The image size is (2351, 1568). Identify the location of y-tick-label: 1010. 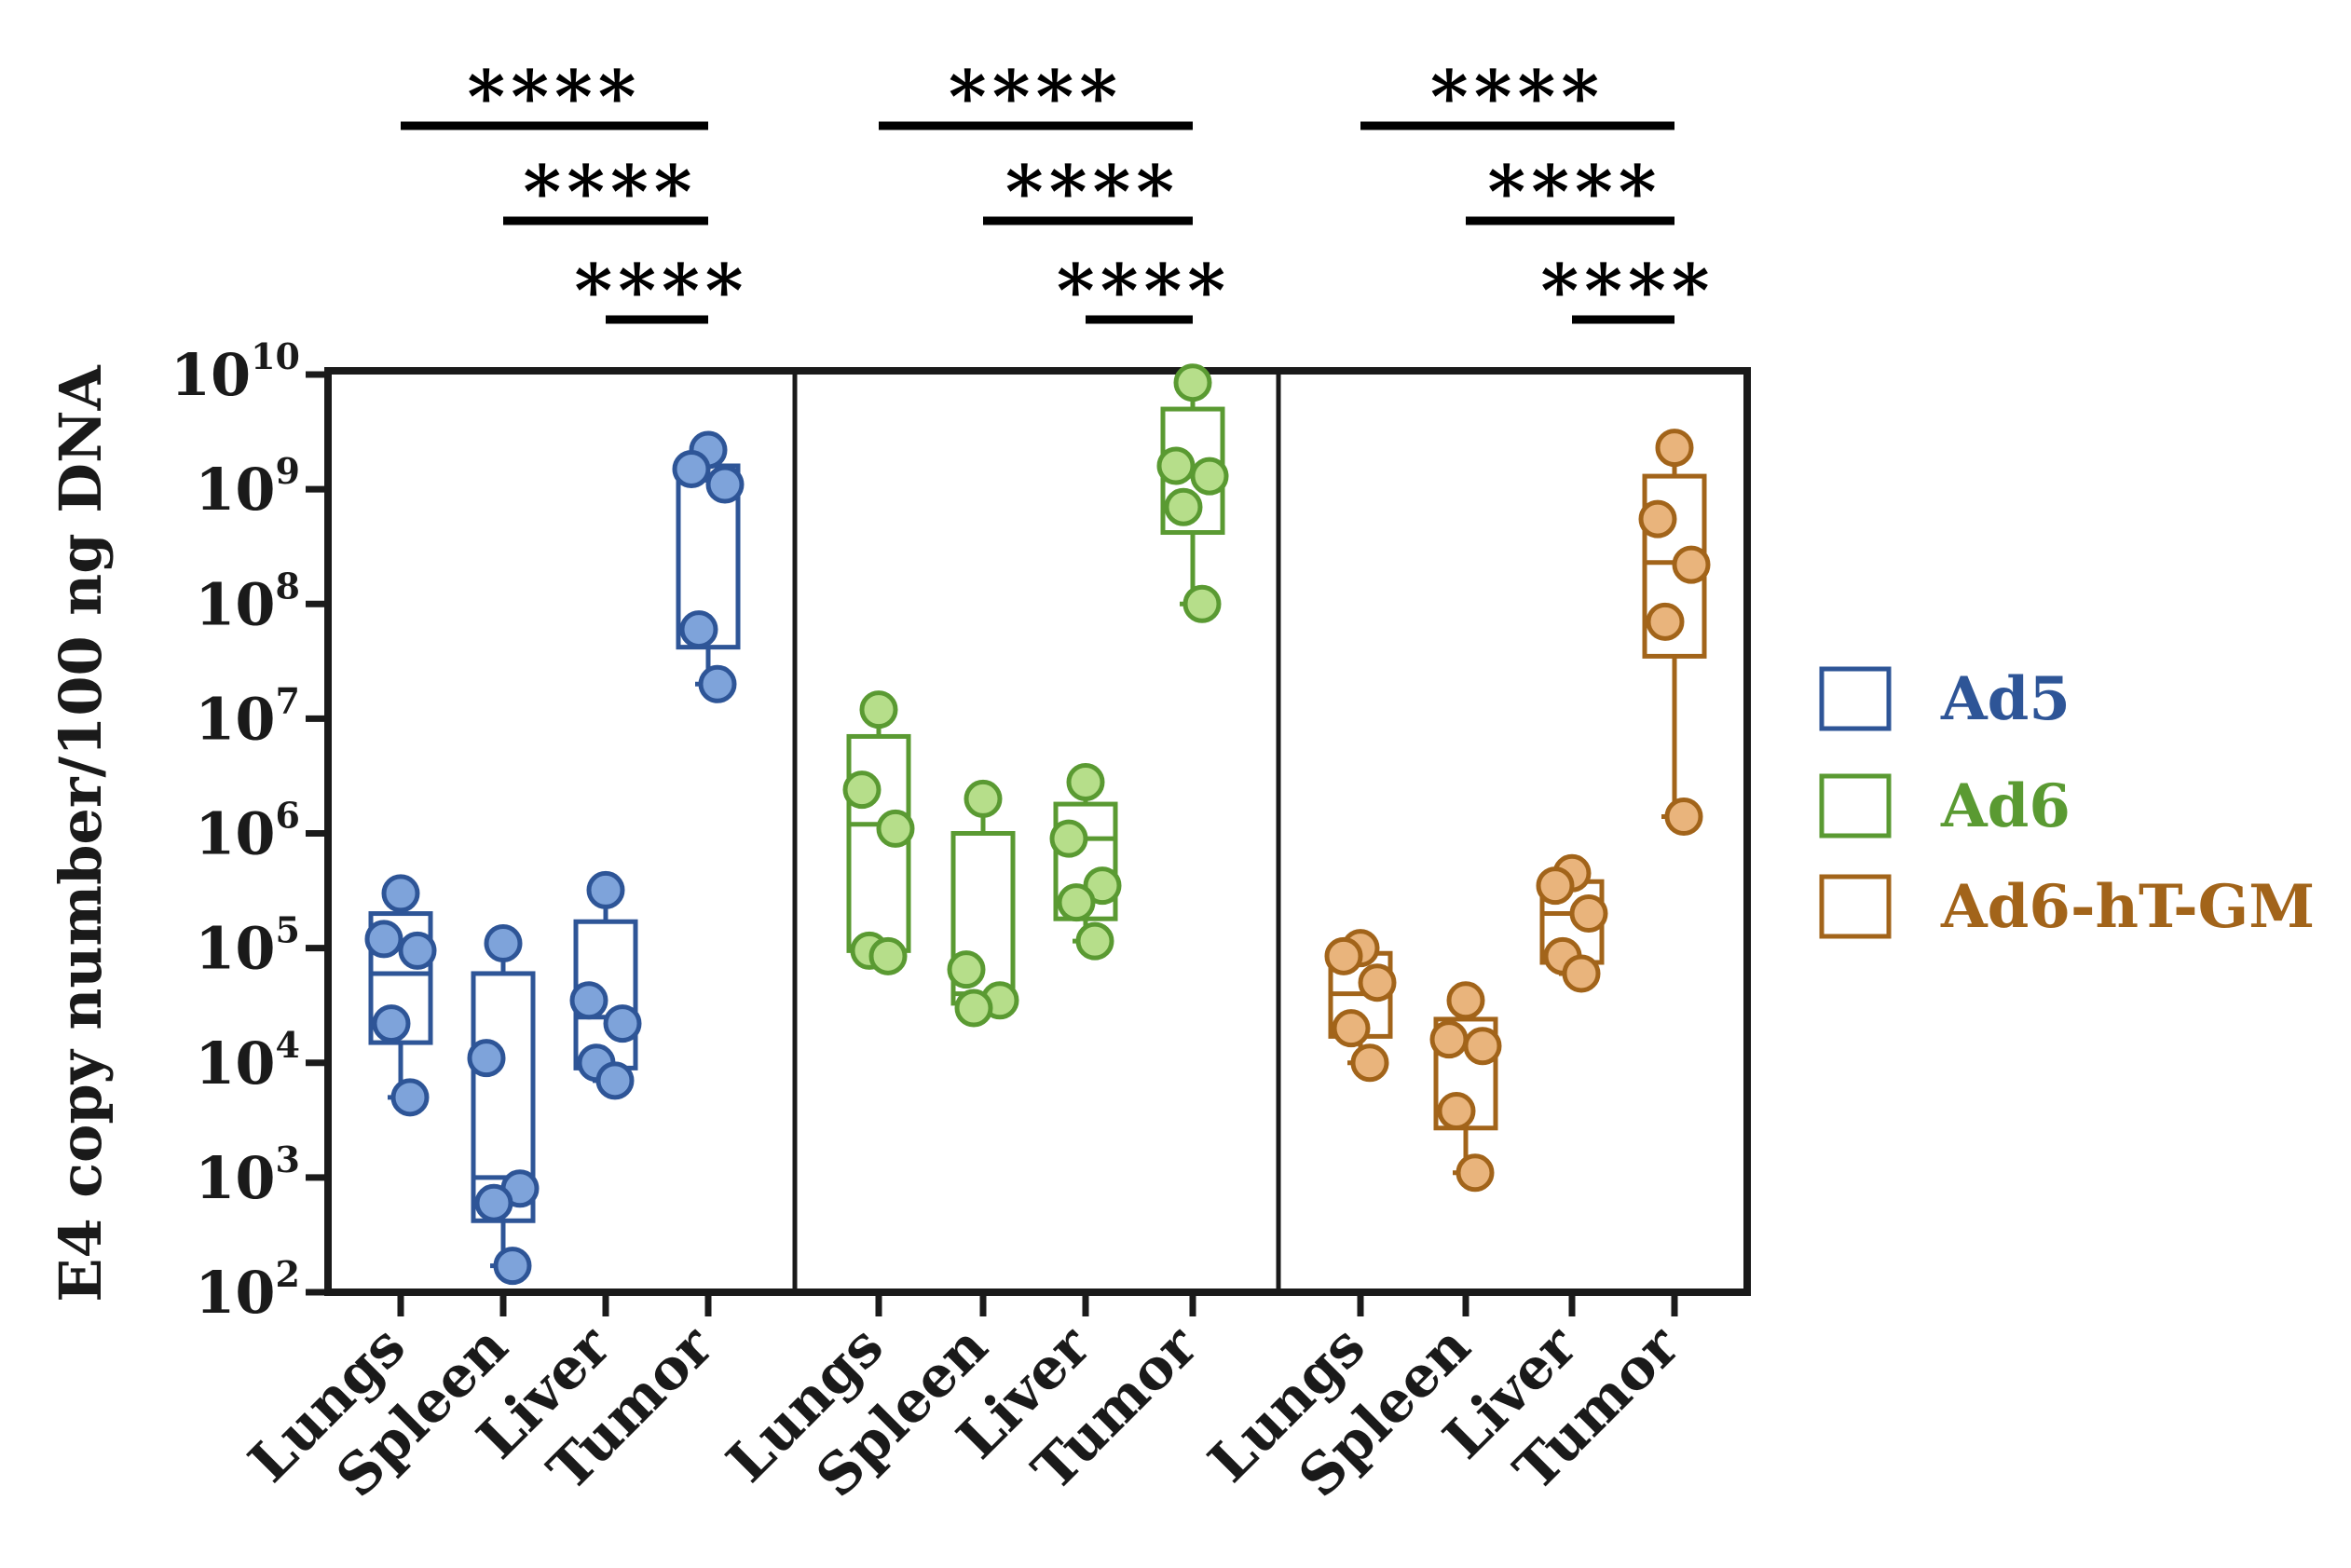
(235, 372).